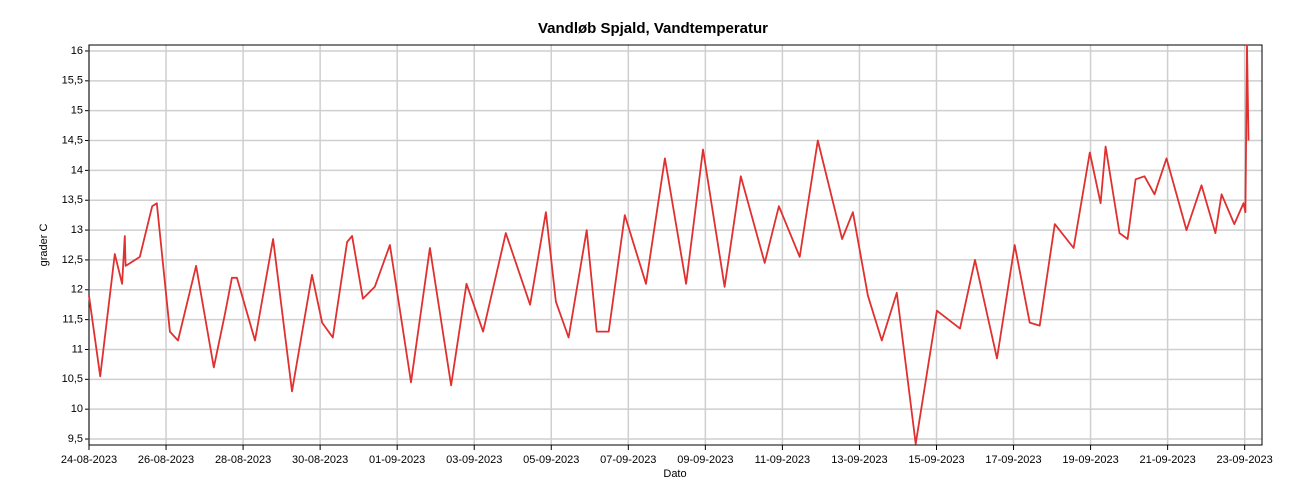 The height and width of the screenshot is (500, 1300). What do you see at coordinates (628, 460) in the screenshot?
I see `x-tick-label: 07-09-2023` at bounding box center [628, 460].